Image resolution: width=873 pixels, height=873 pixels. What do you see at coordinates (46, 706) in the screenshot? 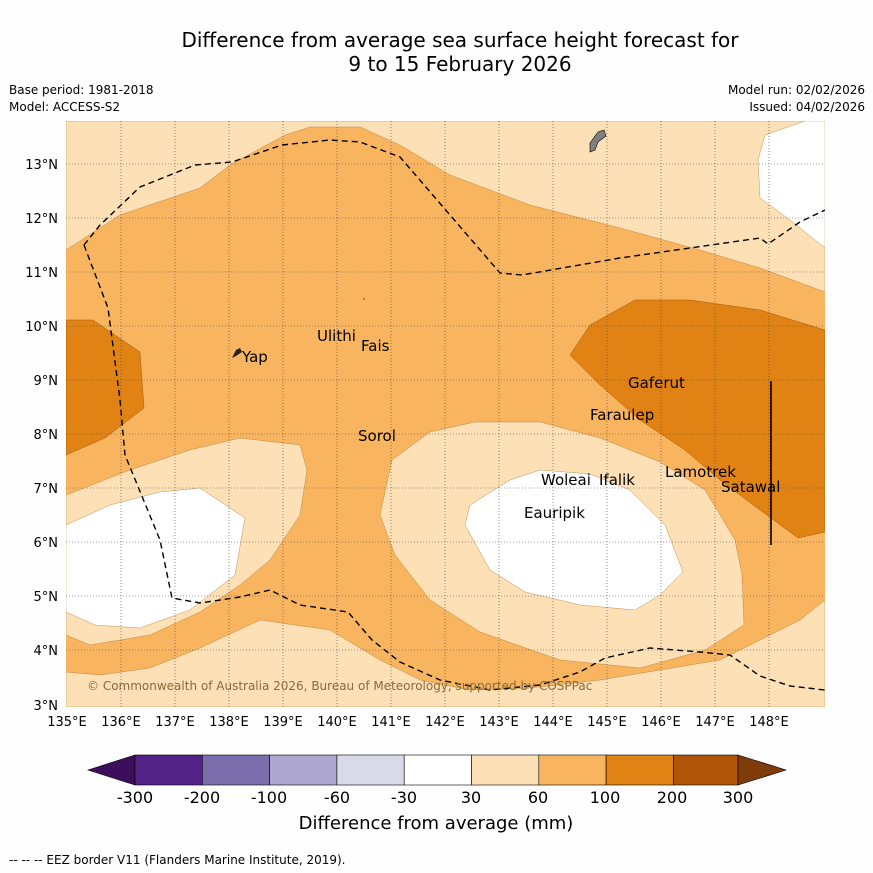
I see `lat-label: 3°N` at bounding box center [46, 706].